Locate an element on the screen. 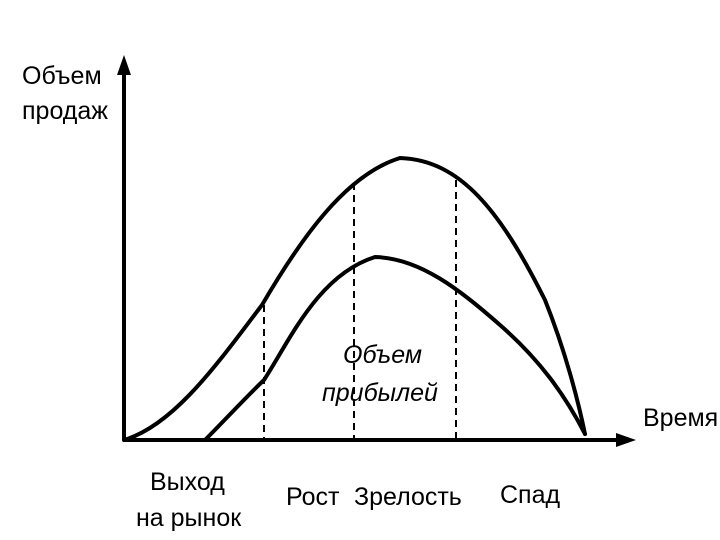 The width and height of the screenshot is (720, 540). stage-label-growth: Рост is located at coordinates (313, 497).